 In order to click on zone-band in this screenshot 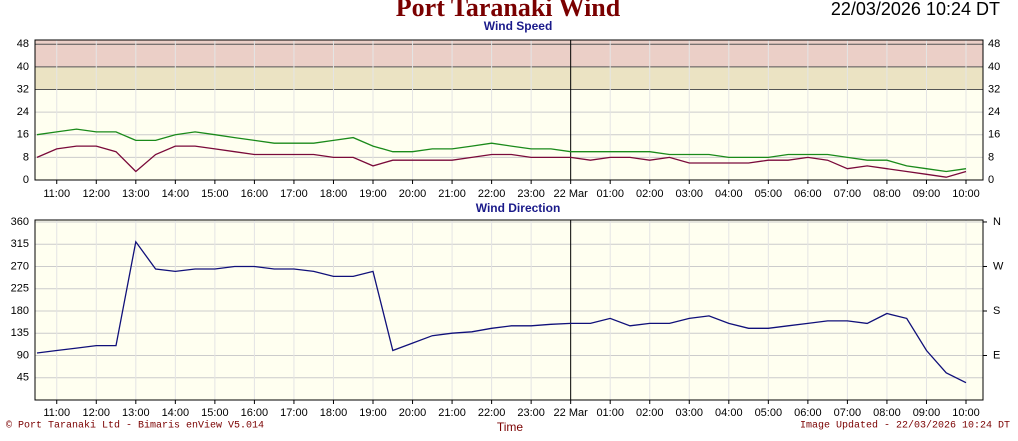, I will do `click(509, 78)`.